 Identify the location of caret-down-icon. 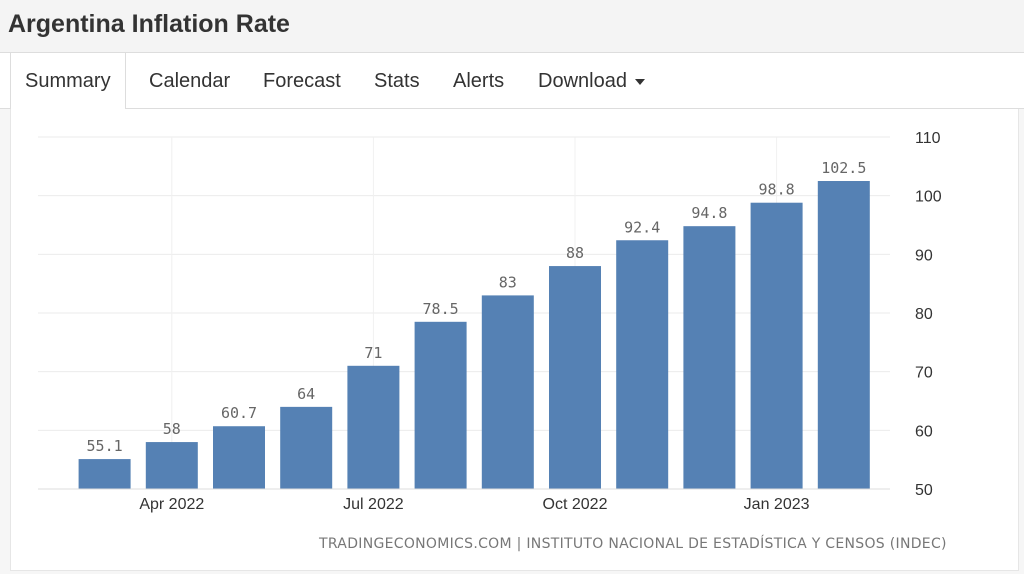
(639, 81).